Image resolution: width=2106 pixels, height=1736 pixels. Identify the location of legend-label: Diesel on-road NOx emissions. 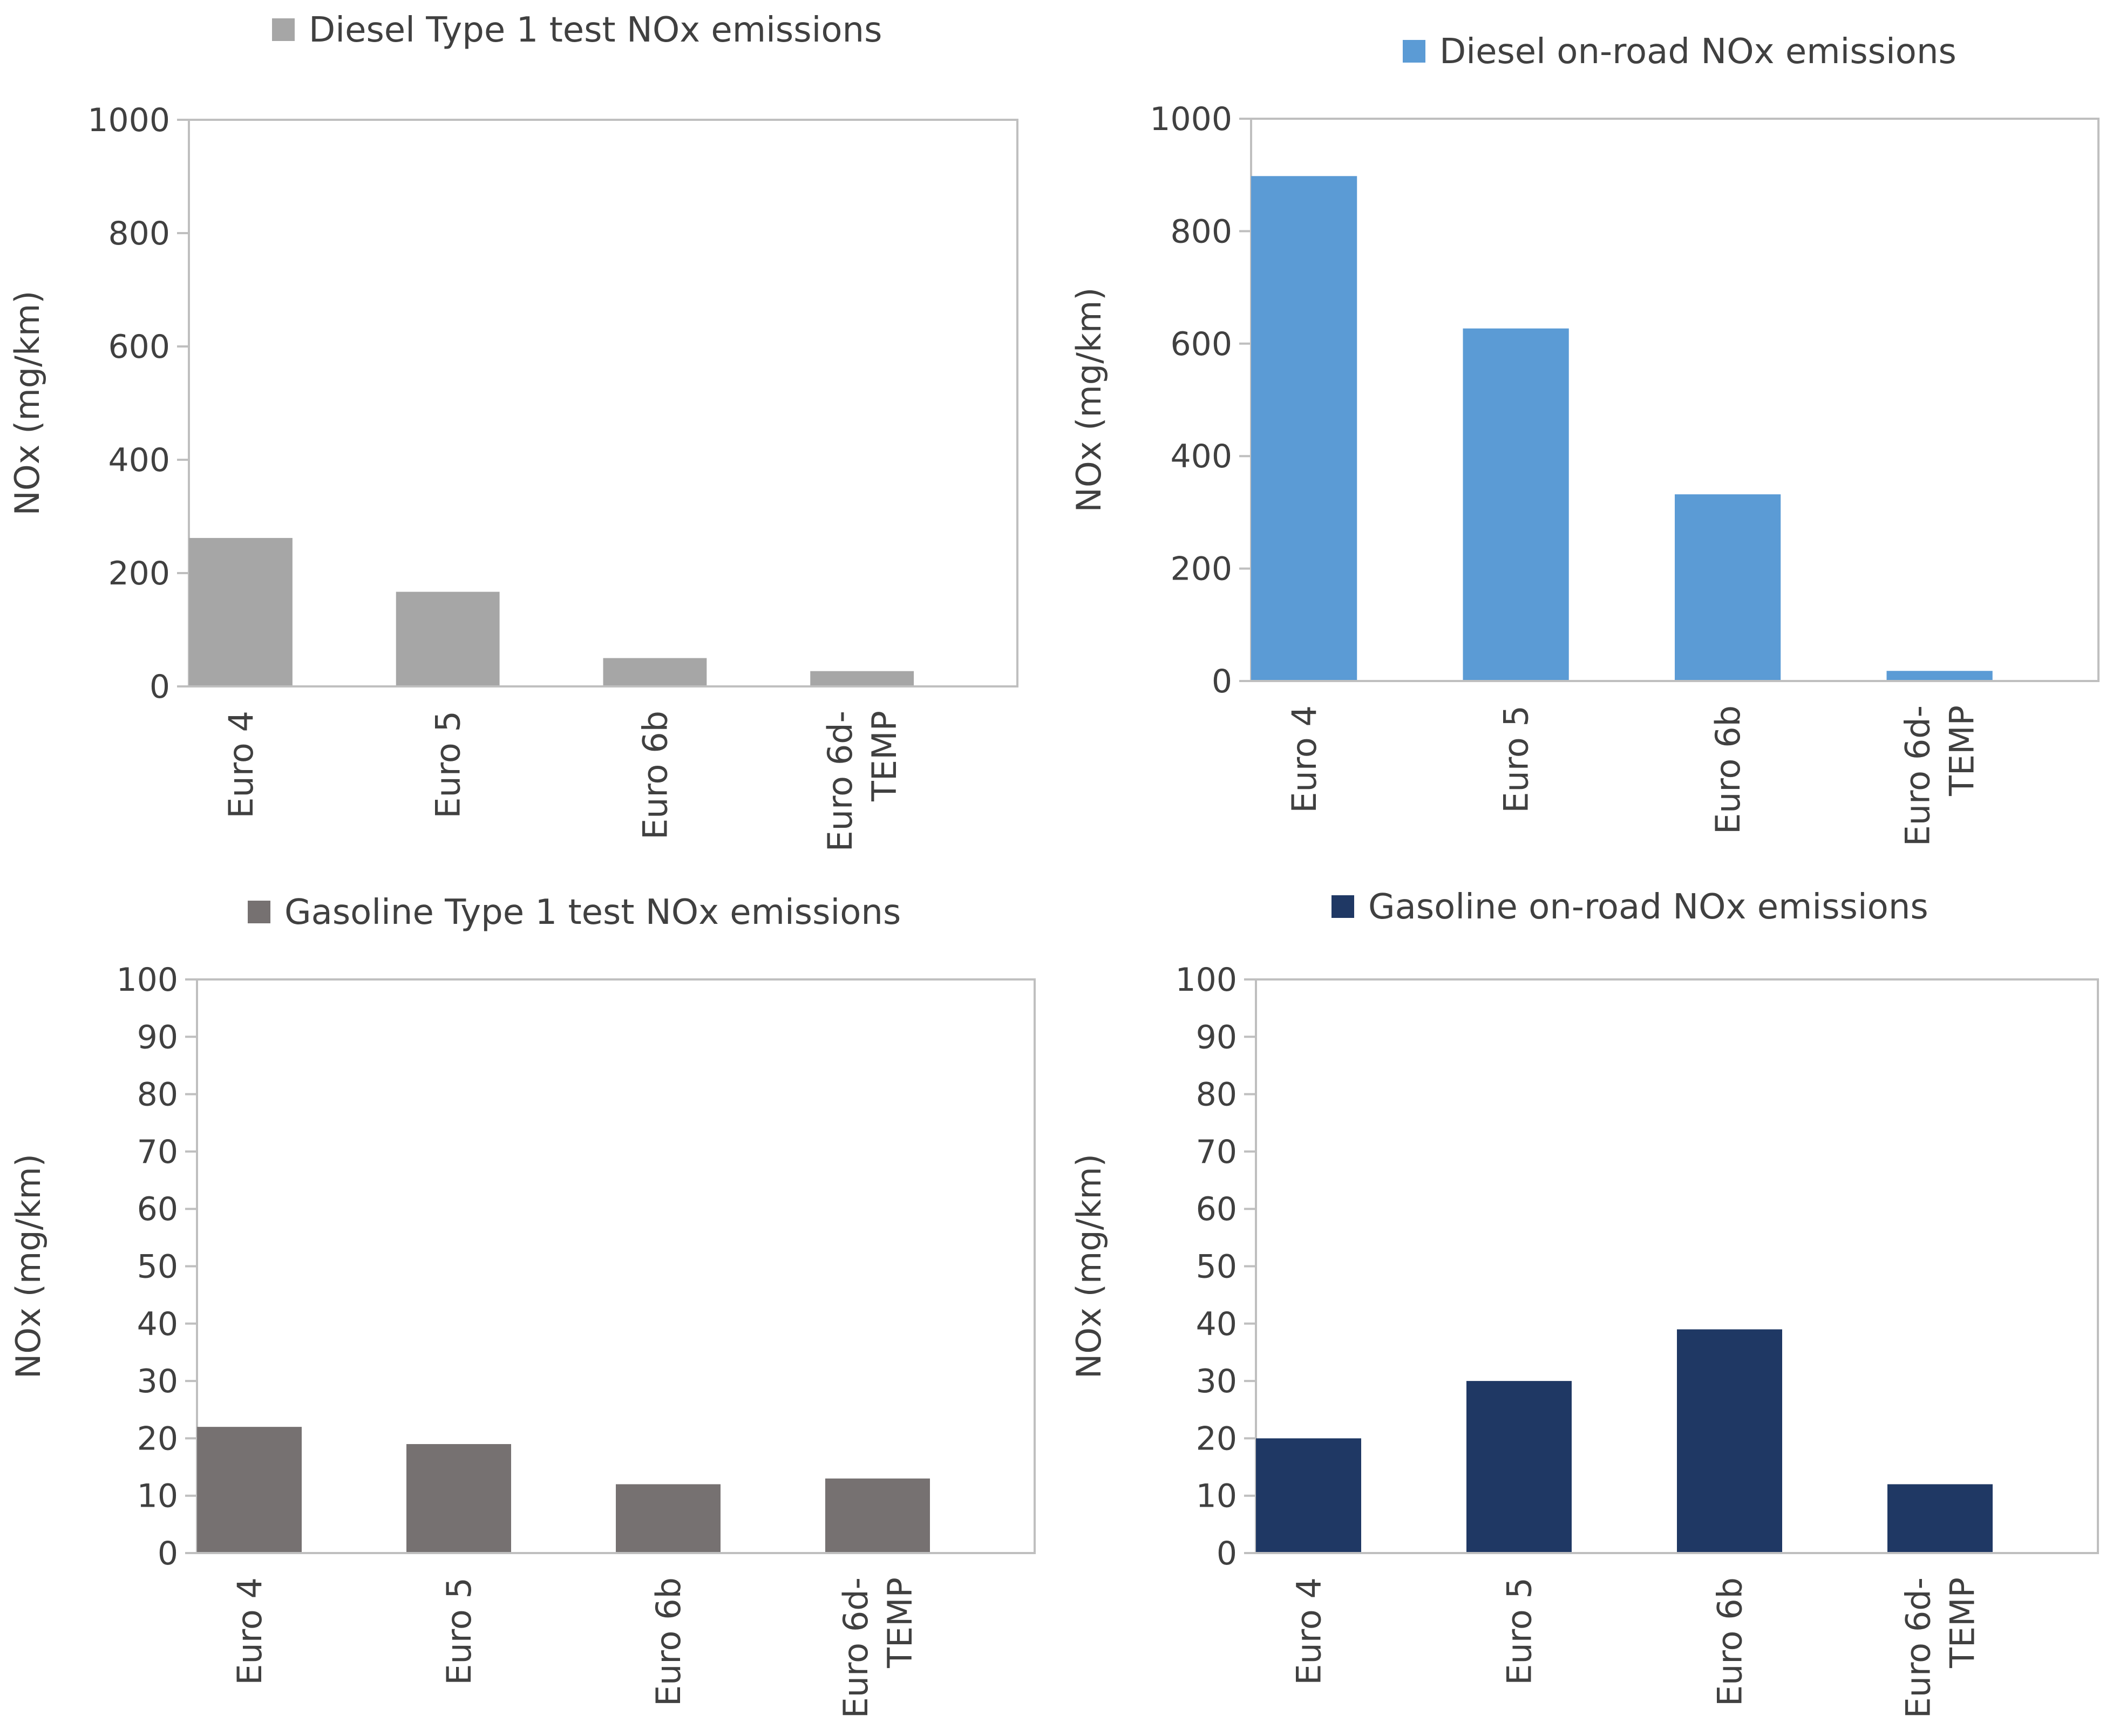
(1697, 52).